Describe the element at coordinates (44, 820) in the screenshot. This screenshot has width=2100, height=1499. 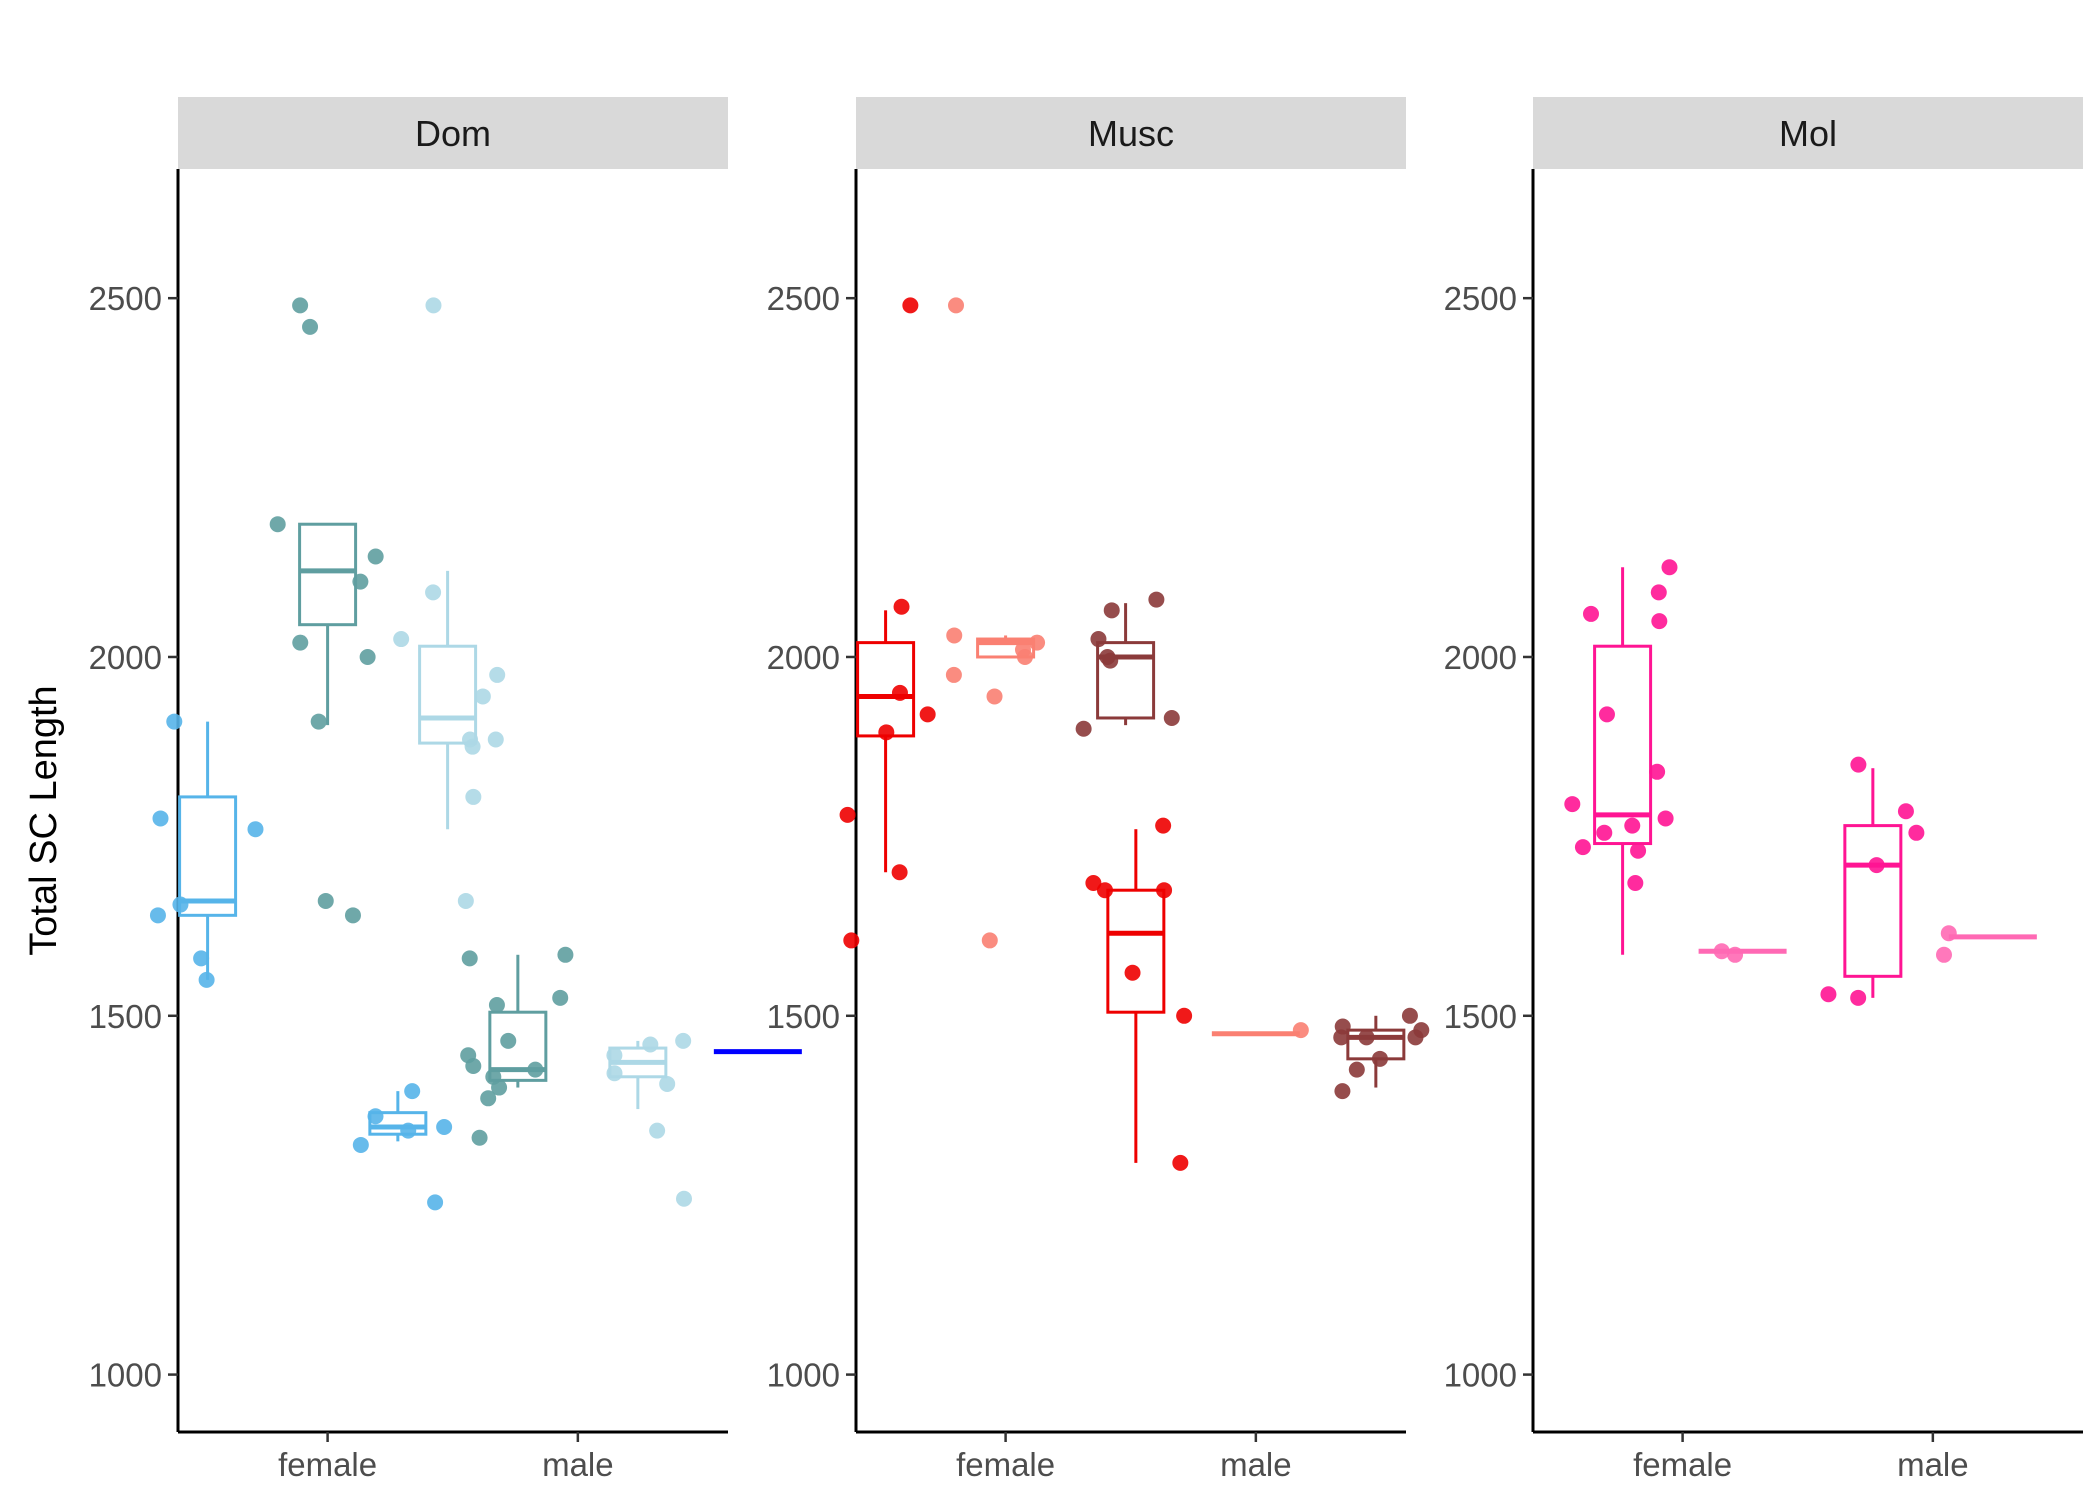
I see `y-axis-title: Total SC Length` at that location.